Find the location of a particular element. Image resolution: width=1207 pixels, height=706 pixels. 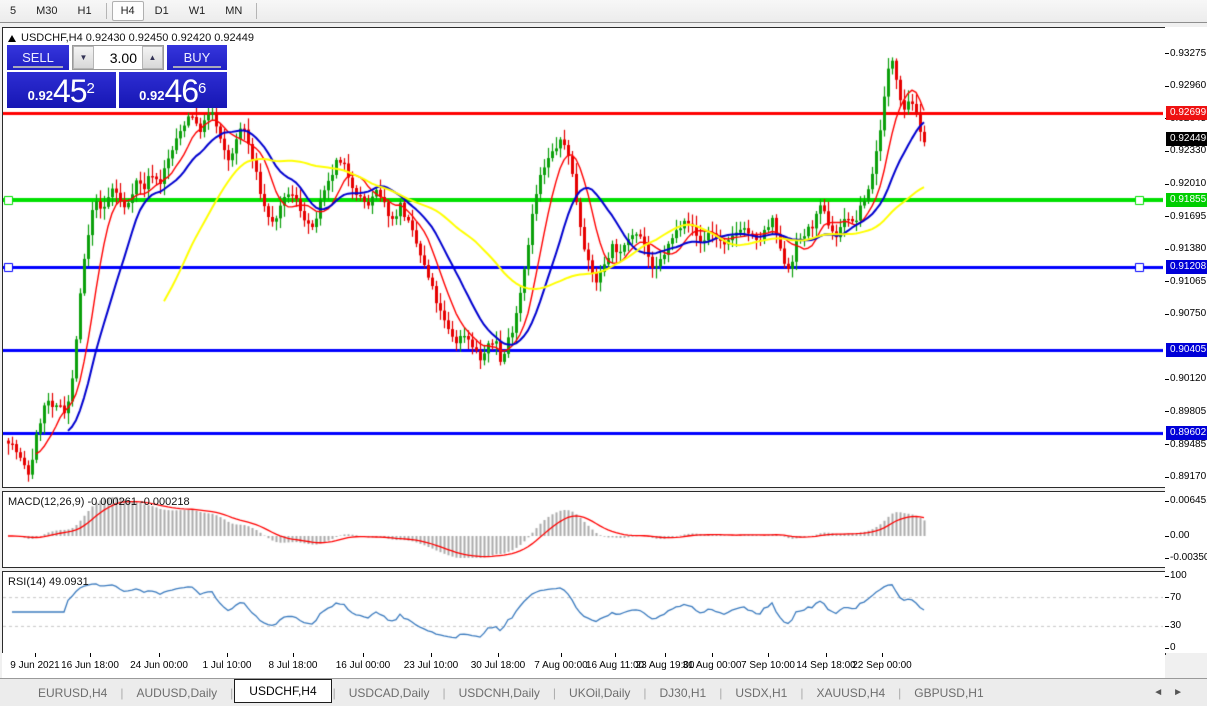

price-axis-label: 0.89485 is located at coordinates (1188, 444).